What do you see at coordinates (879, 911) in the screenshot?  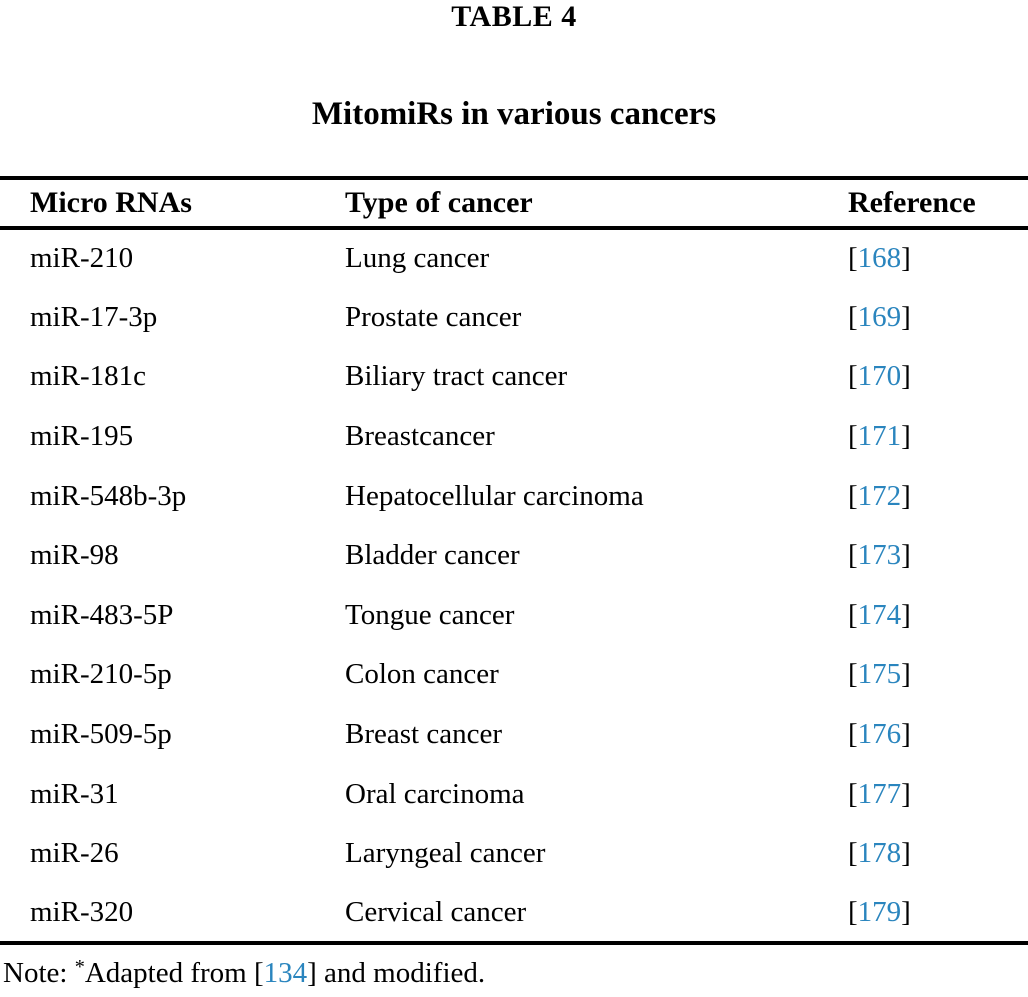 I see `reference-link: 179` at bounding box center [879, 911].